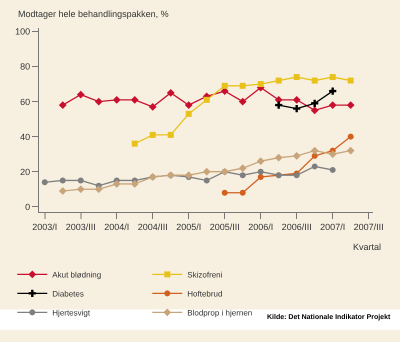 The width and height of the screenshot is (400, 342). What do you see at coordinates (27, 207) in the screenshot?
I see `y-tick-label: 0` at bounding box center [27, 207].